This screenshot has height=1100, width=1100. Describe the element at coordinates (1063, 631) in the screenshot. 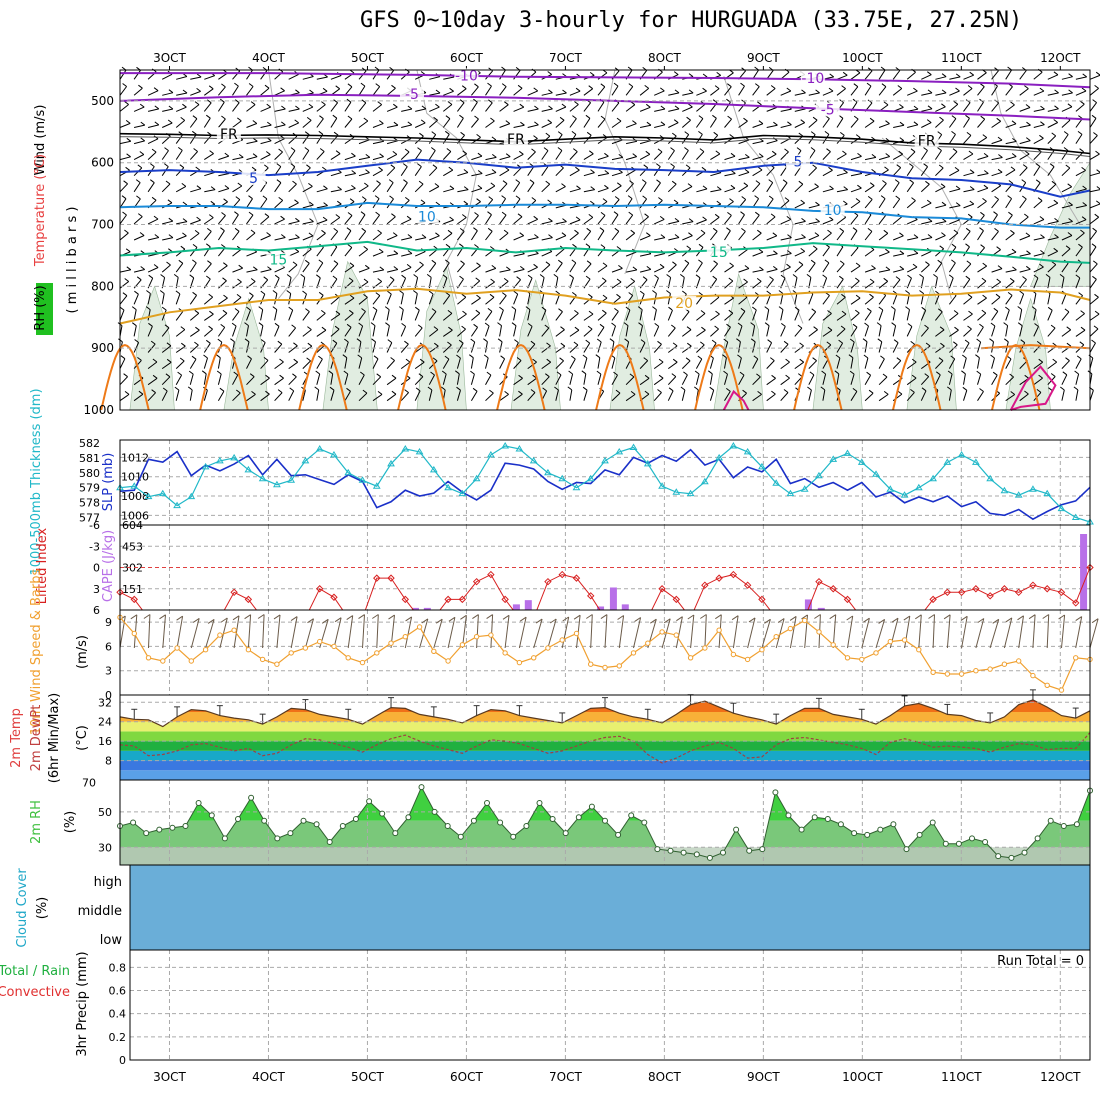

I see `wind10m-barb` at that location.